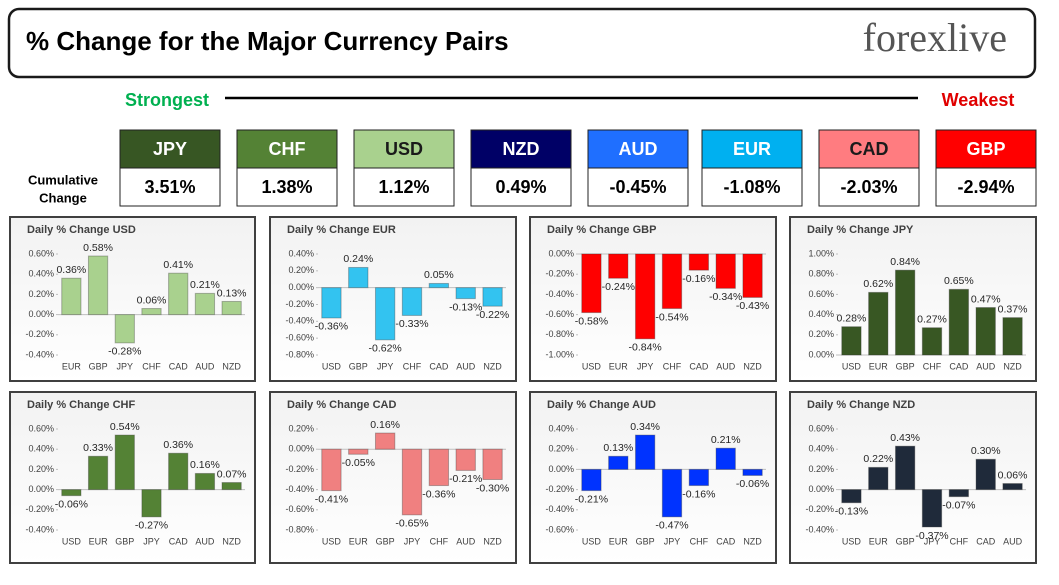  Describe the element at coordinates (905, 262) in the screenshot. I see `value-label: 0.84%` at that location.